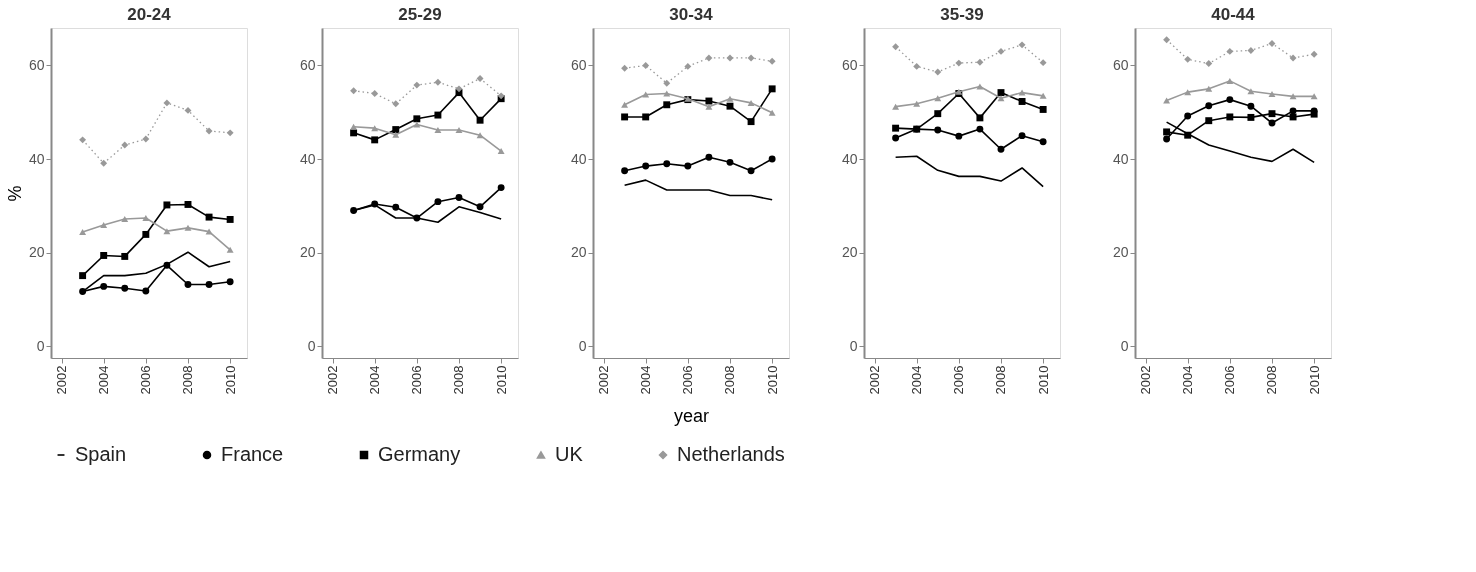 The image size is (1476, 572). I want to click on legend-label: Germany, so click(419, 454).